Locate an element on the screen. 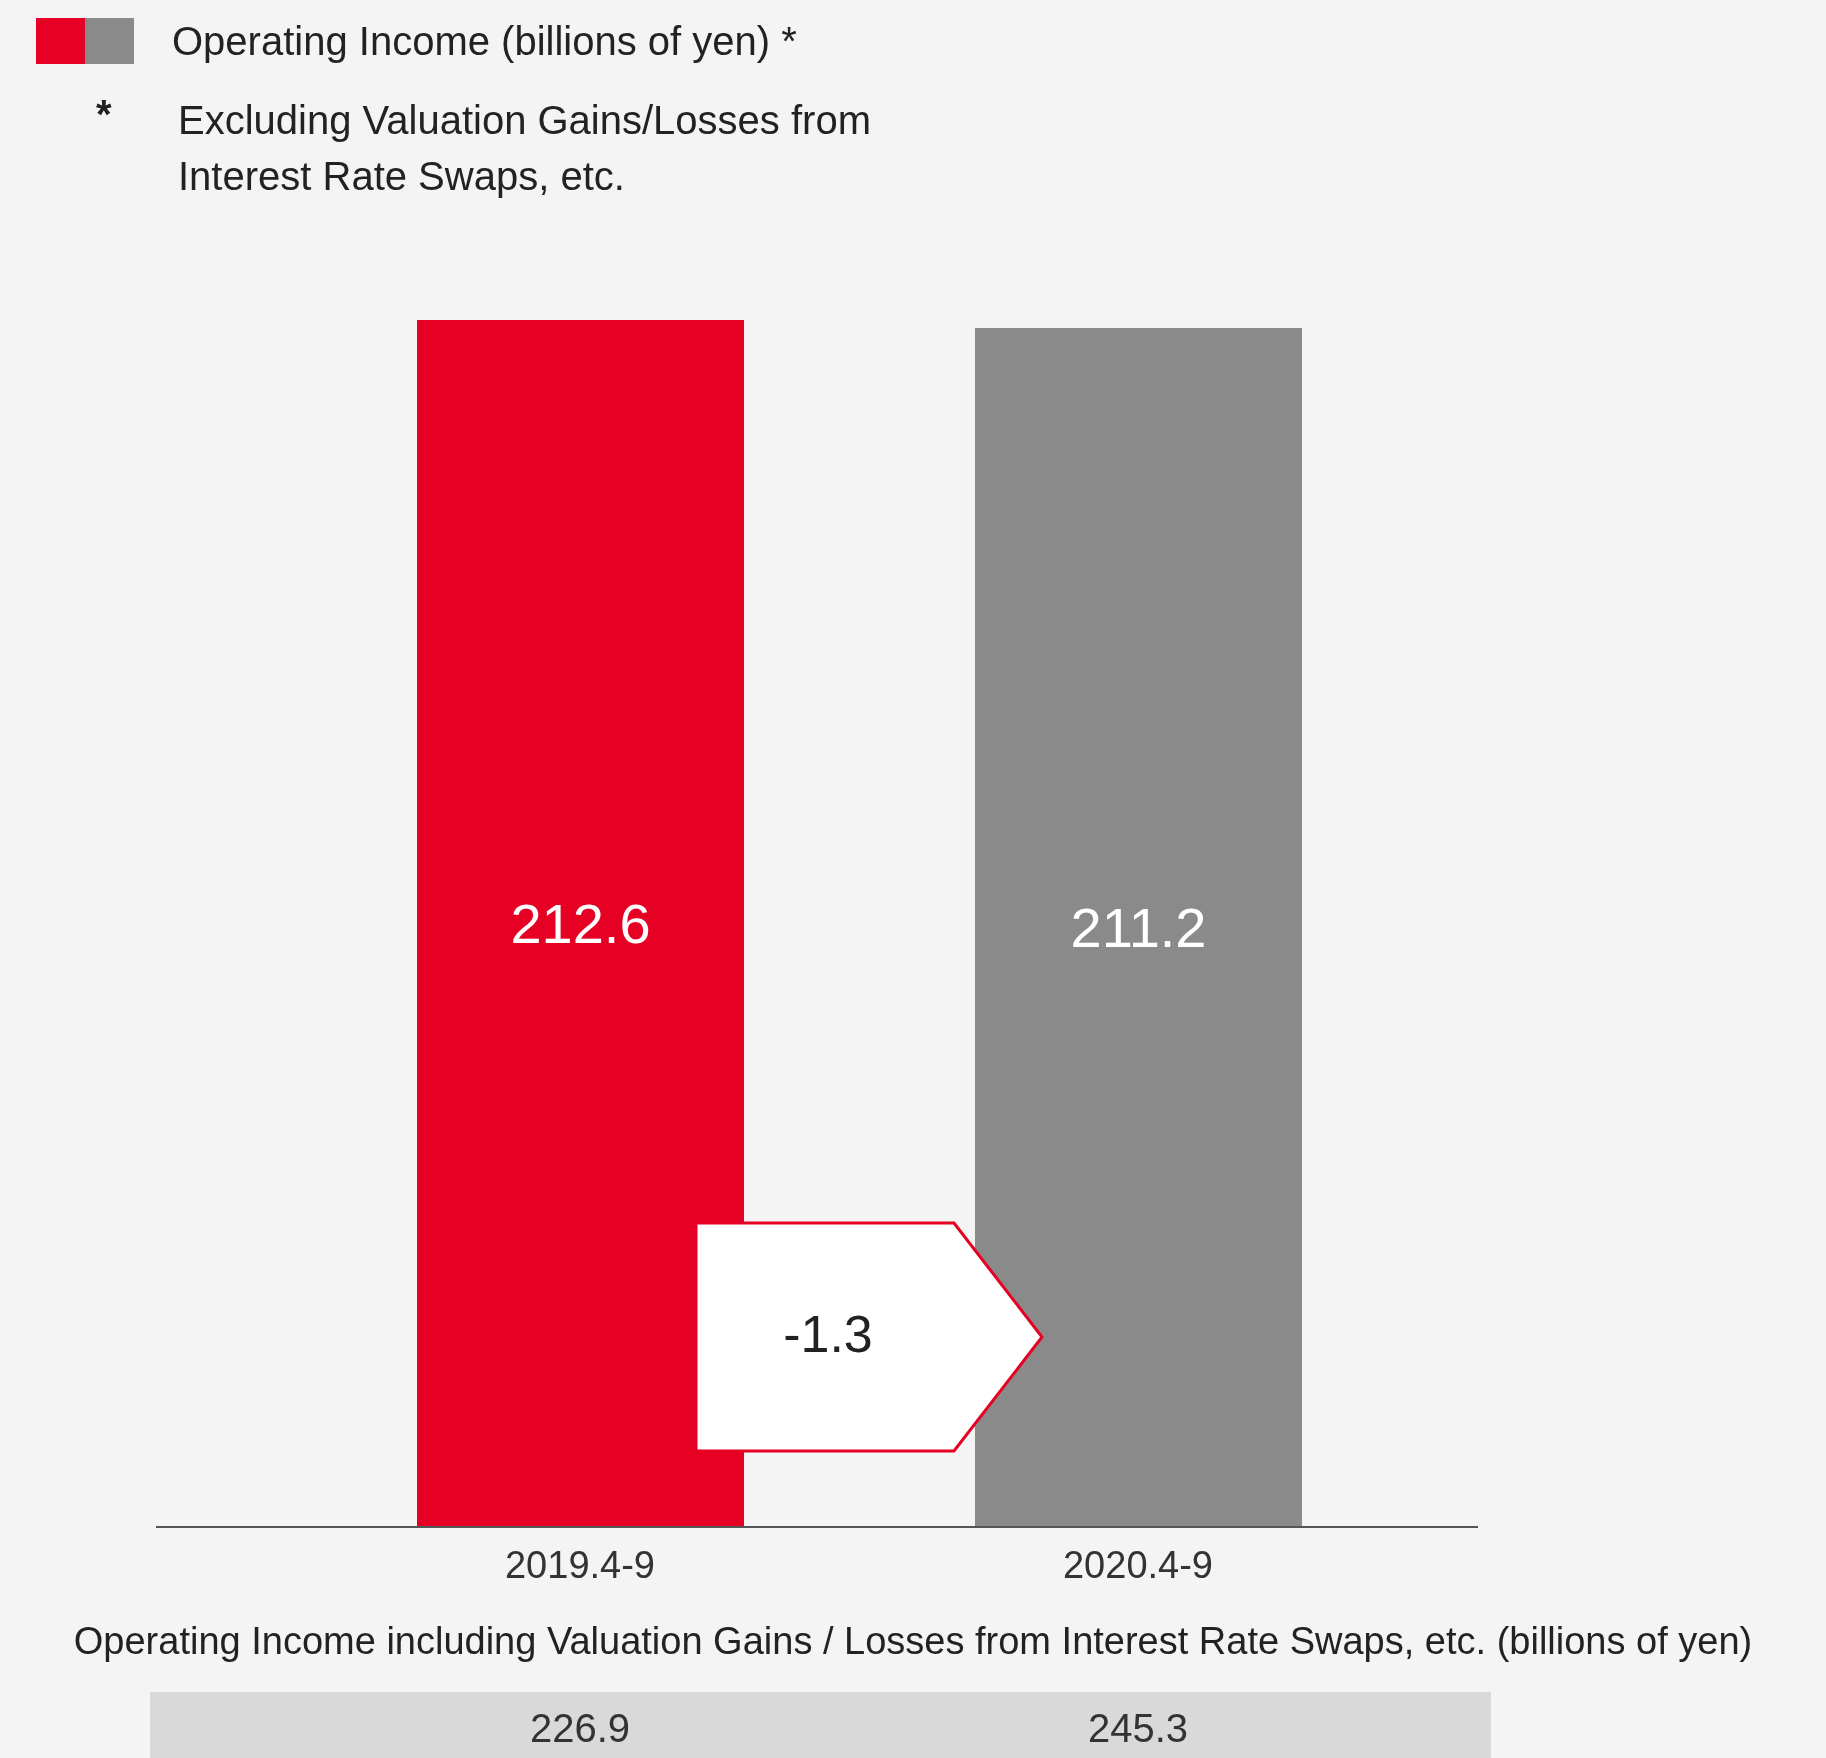  annotation: -1.3 is located at coordinates (828, 1334).